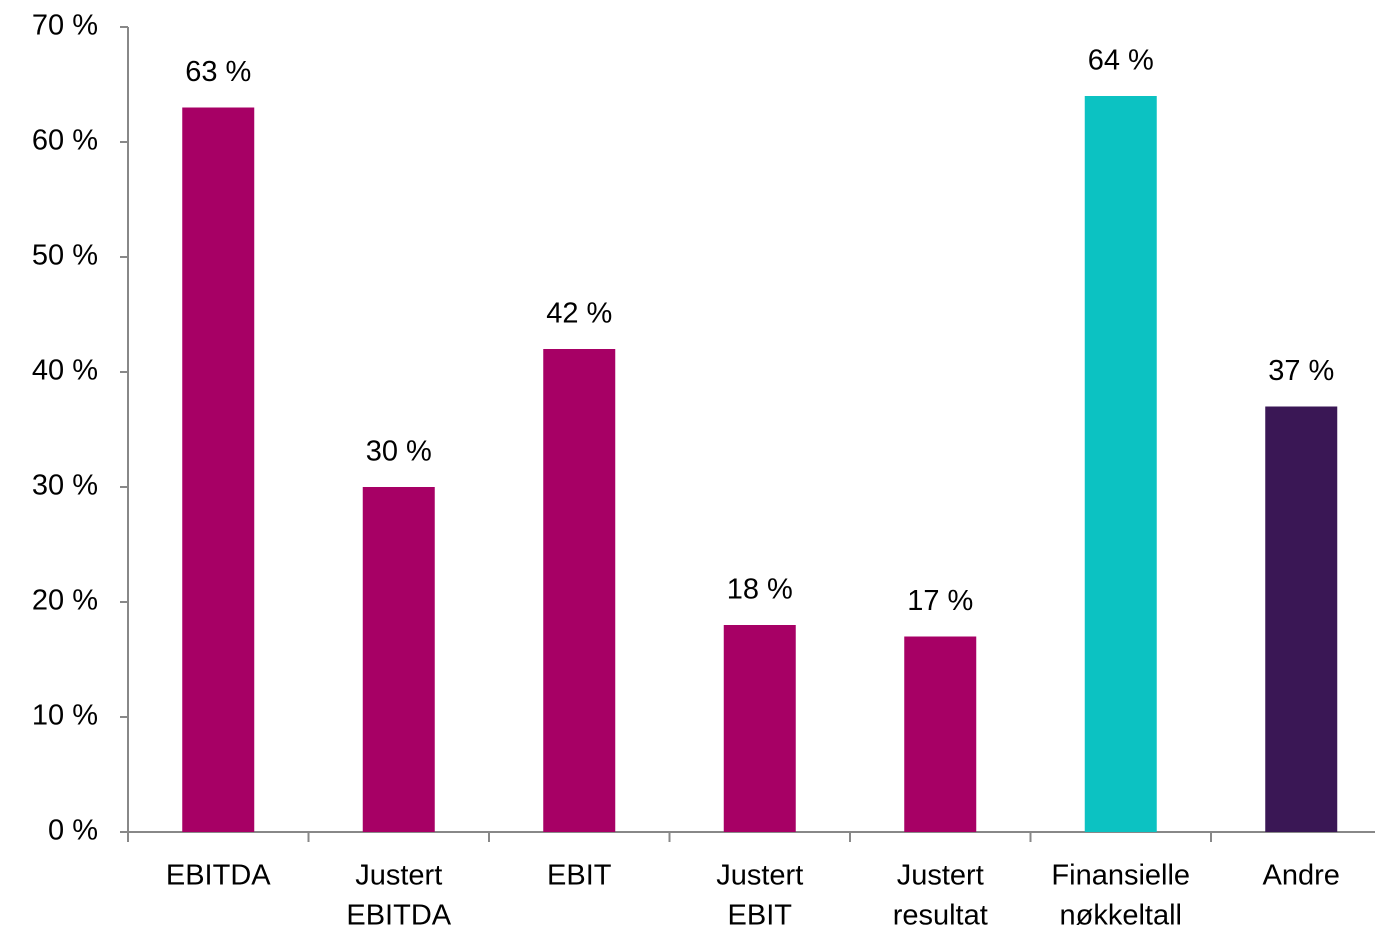  I want to click on value-label: 64 %, so click(1121, 61).